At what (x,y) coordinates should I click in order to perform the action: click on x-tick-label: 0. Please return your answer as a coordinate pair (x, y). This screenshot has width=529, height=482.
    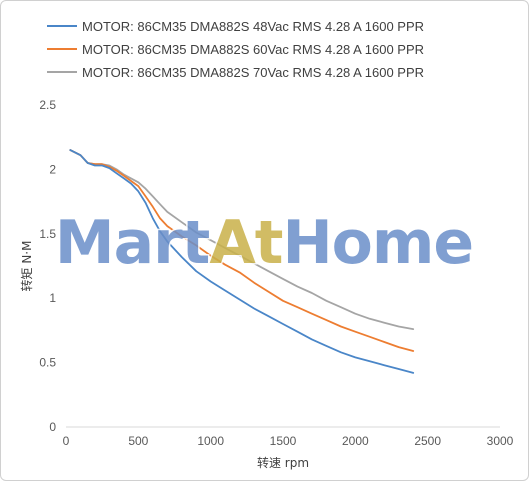
    Looking at the image, I should click on (66, 441).